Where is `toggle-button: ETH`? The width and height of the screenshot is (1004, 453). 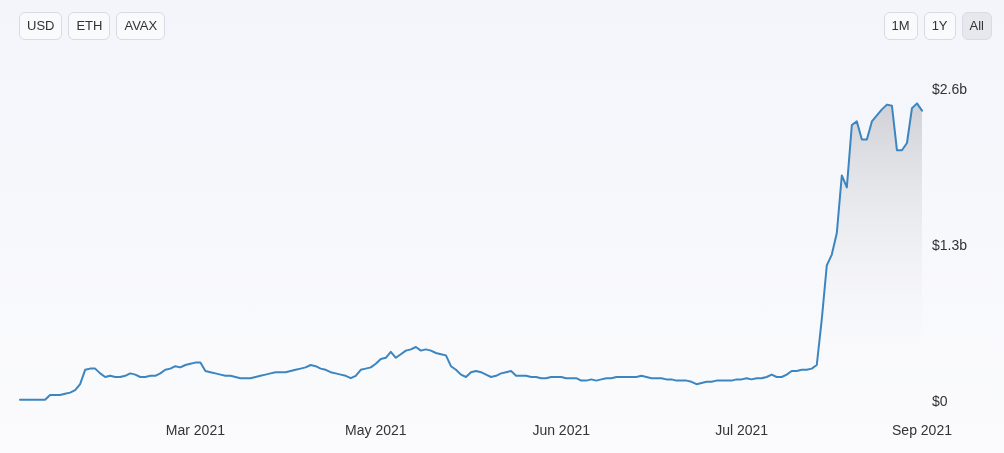
toggle-button: ETH is located at coordinates (89, 26).